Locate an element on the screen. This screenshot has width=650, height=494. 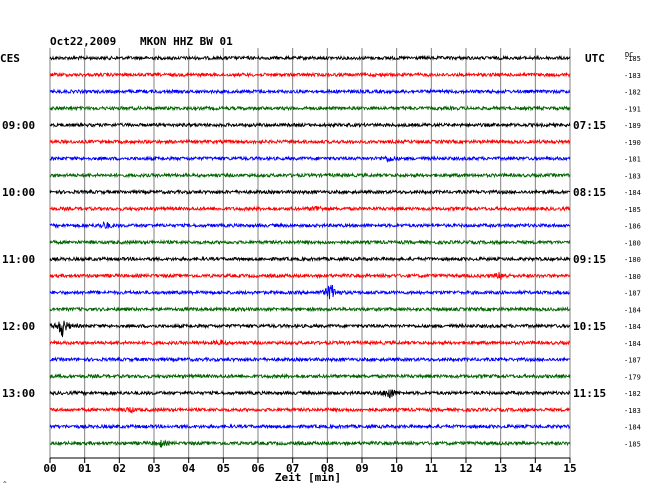
x-tick-label: 10 is located at coordinates (396, 468).